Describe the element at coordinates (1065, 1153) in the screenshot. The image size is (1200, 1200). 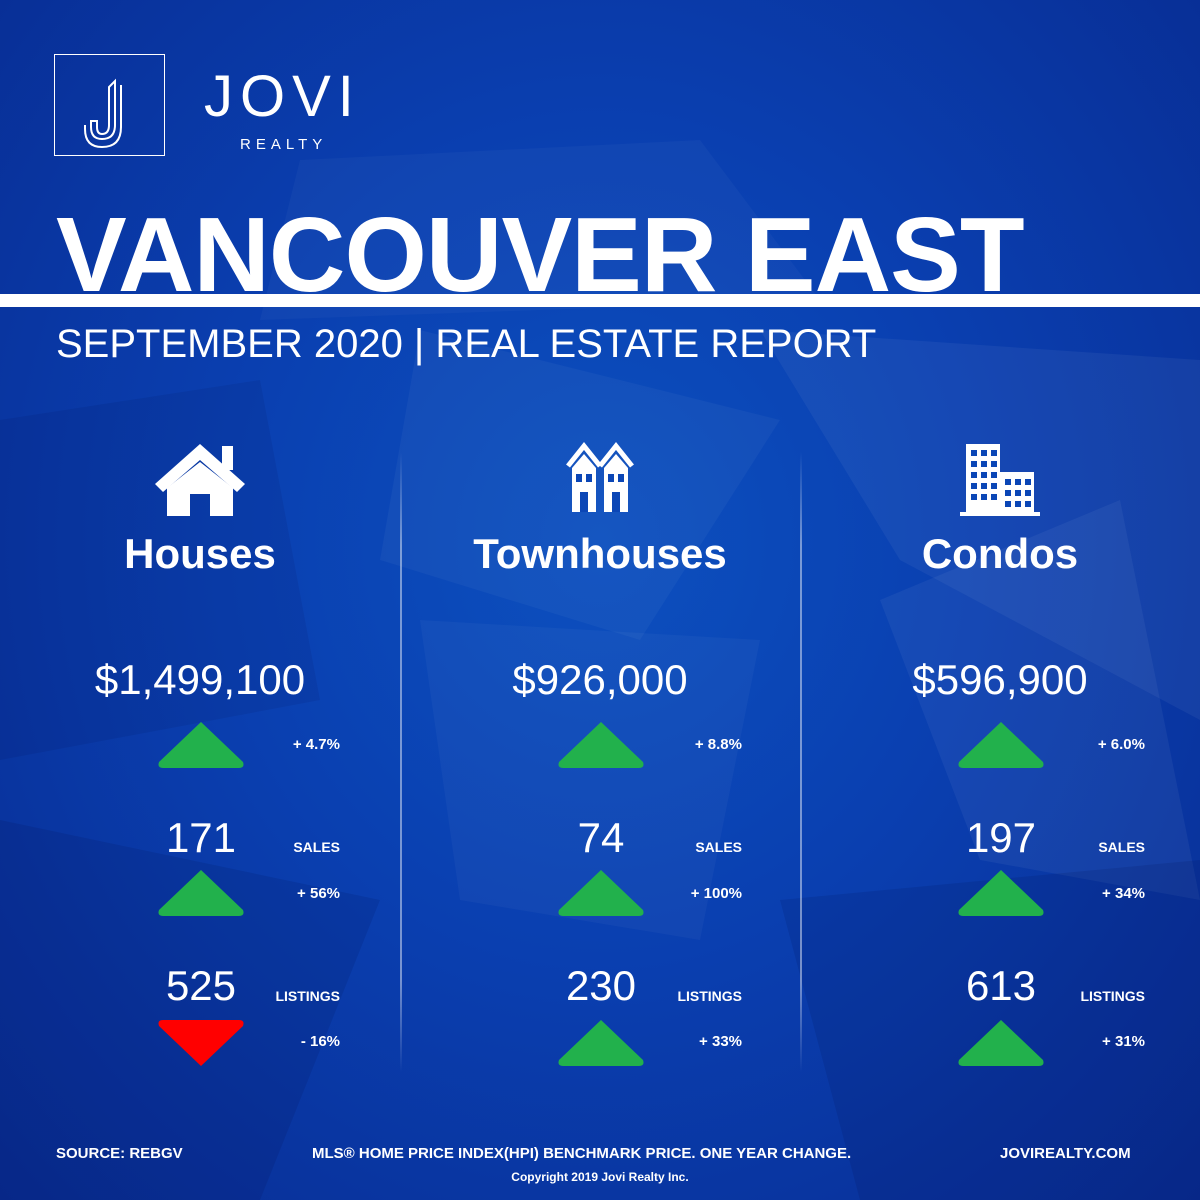
I see `footer-website: JOVIREALTY.COM` at that location.